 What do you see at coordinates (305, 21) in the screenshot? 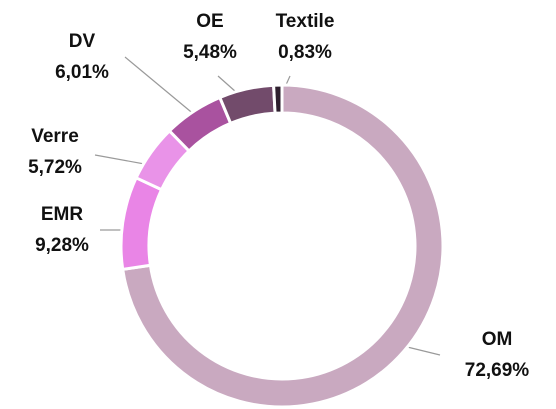
I see `category-label: Textile` at bounding box center [305, 21].